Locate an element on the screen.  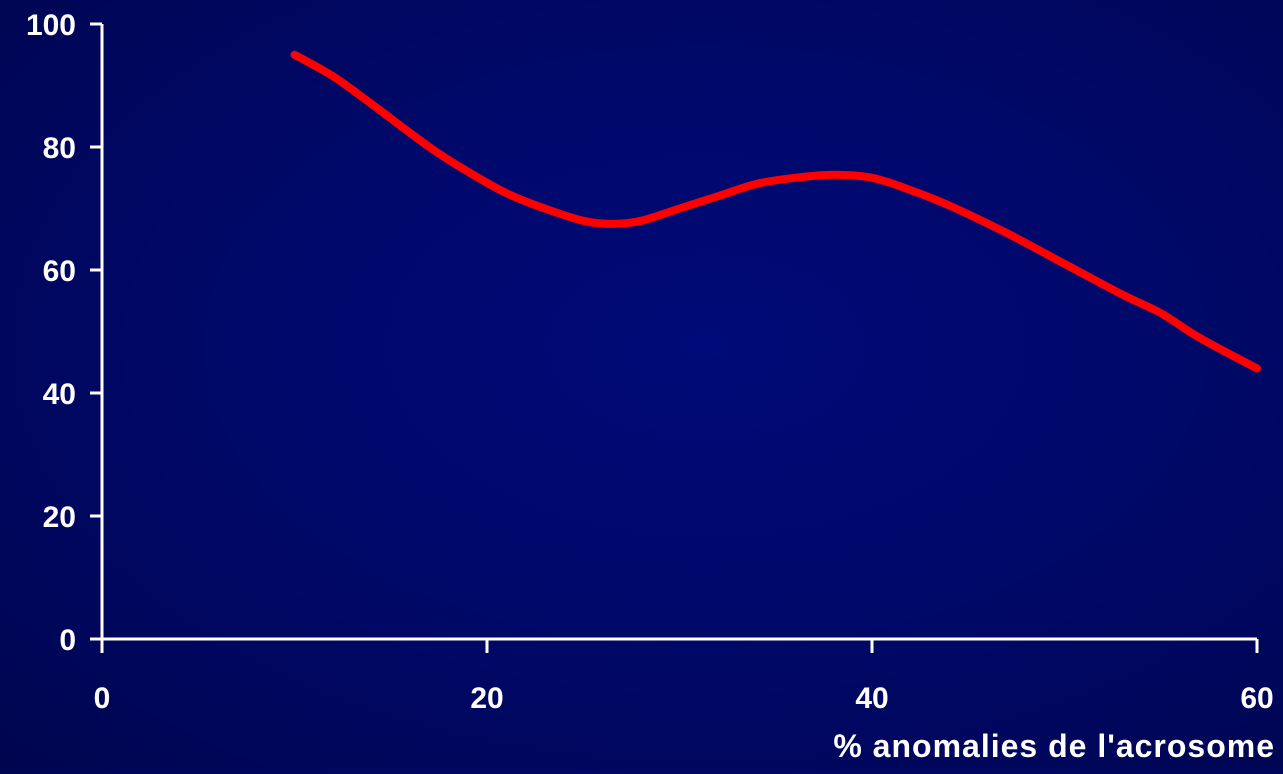
y-tick-label: 60 is located at coordinates (59, 271).